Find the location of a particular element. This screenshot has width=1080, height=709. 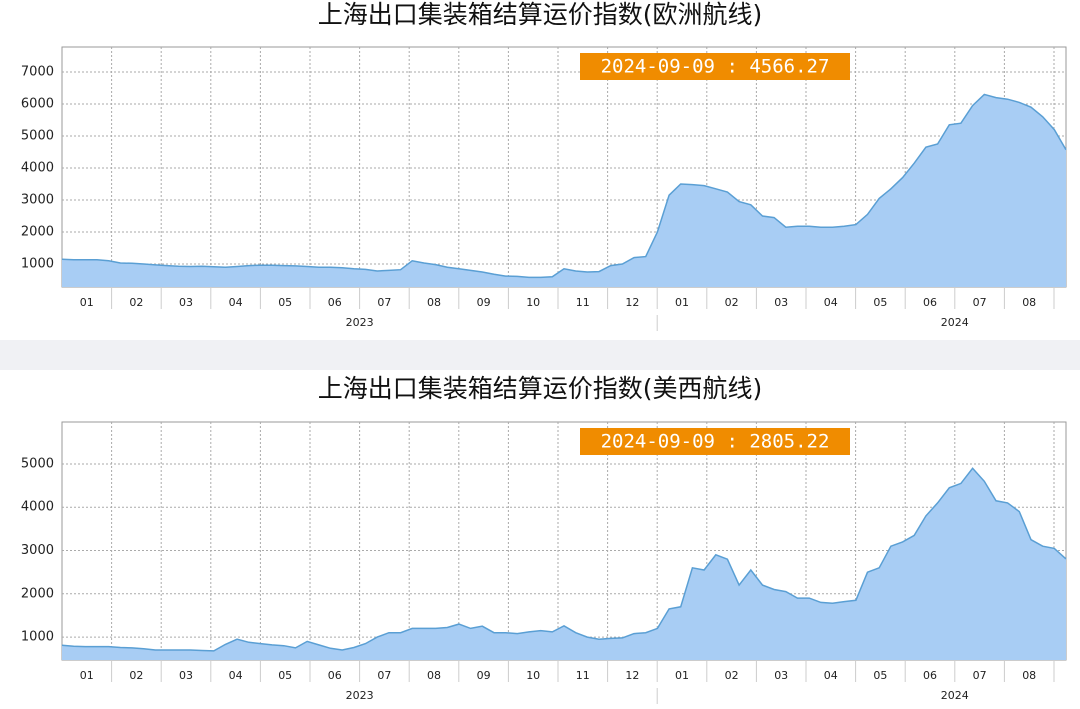

y-tick-label: 6000 is located at coordinates (37, 103).